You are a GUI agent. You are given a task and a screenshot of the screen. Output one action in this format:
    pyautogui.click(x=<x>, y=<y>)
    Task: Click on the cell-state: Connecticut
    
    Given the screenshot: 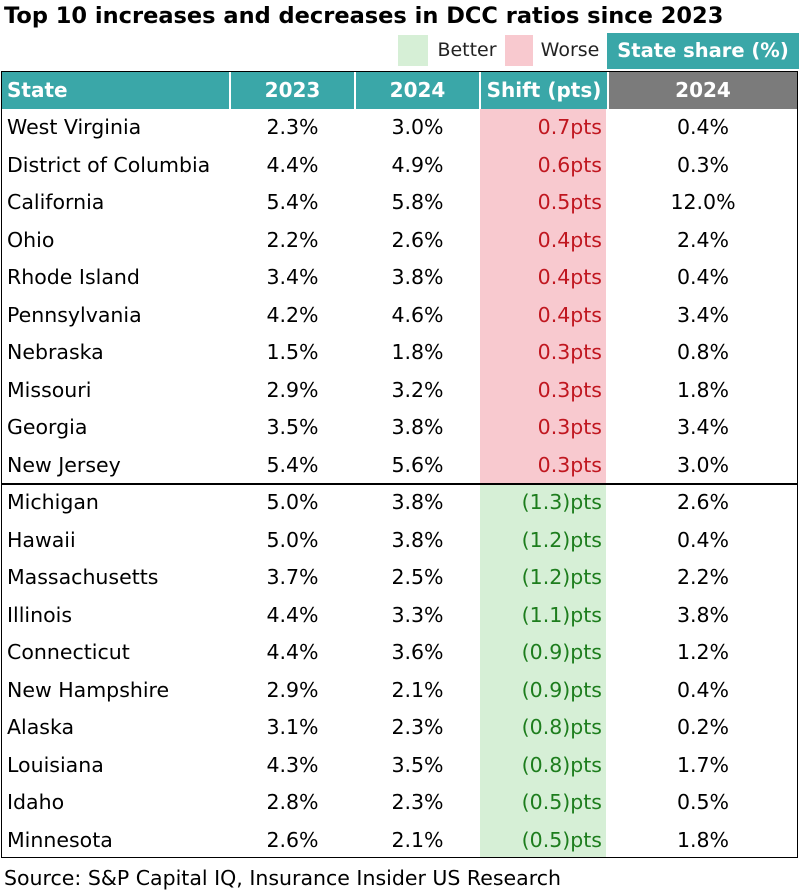 What is the action you would take?
    pyautogui.click(x=68, y=652)
    